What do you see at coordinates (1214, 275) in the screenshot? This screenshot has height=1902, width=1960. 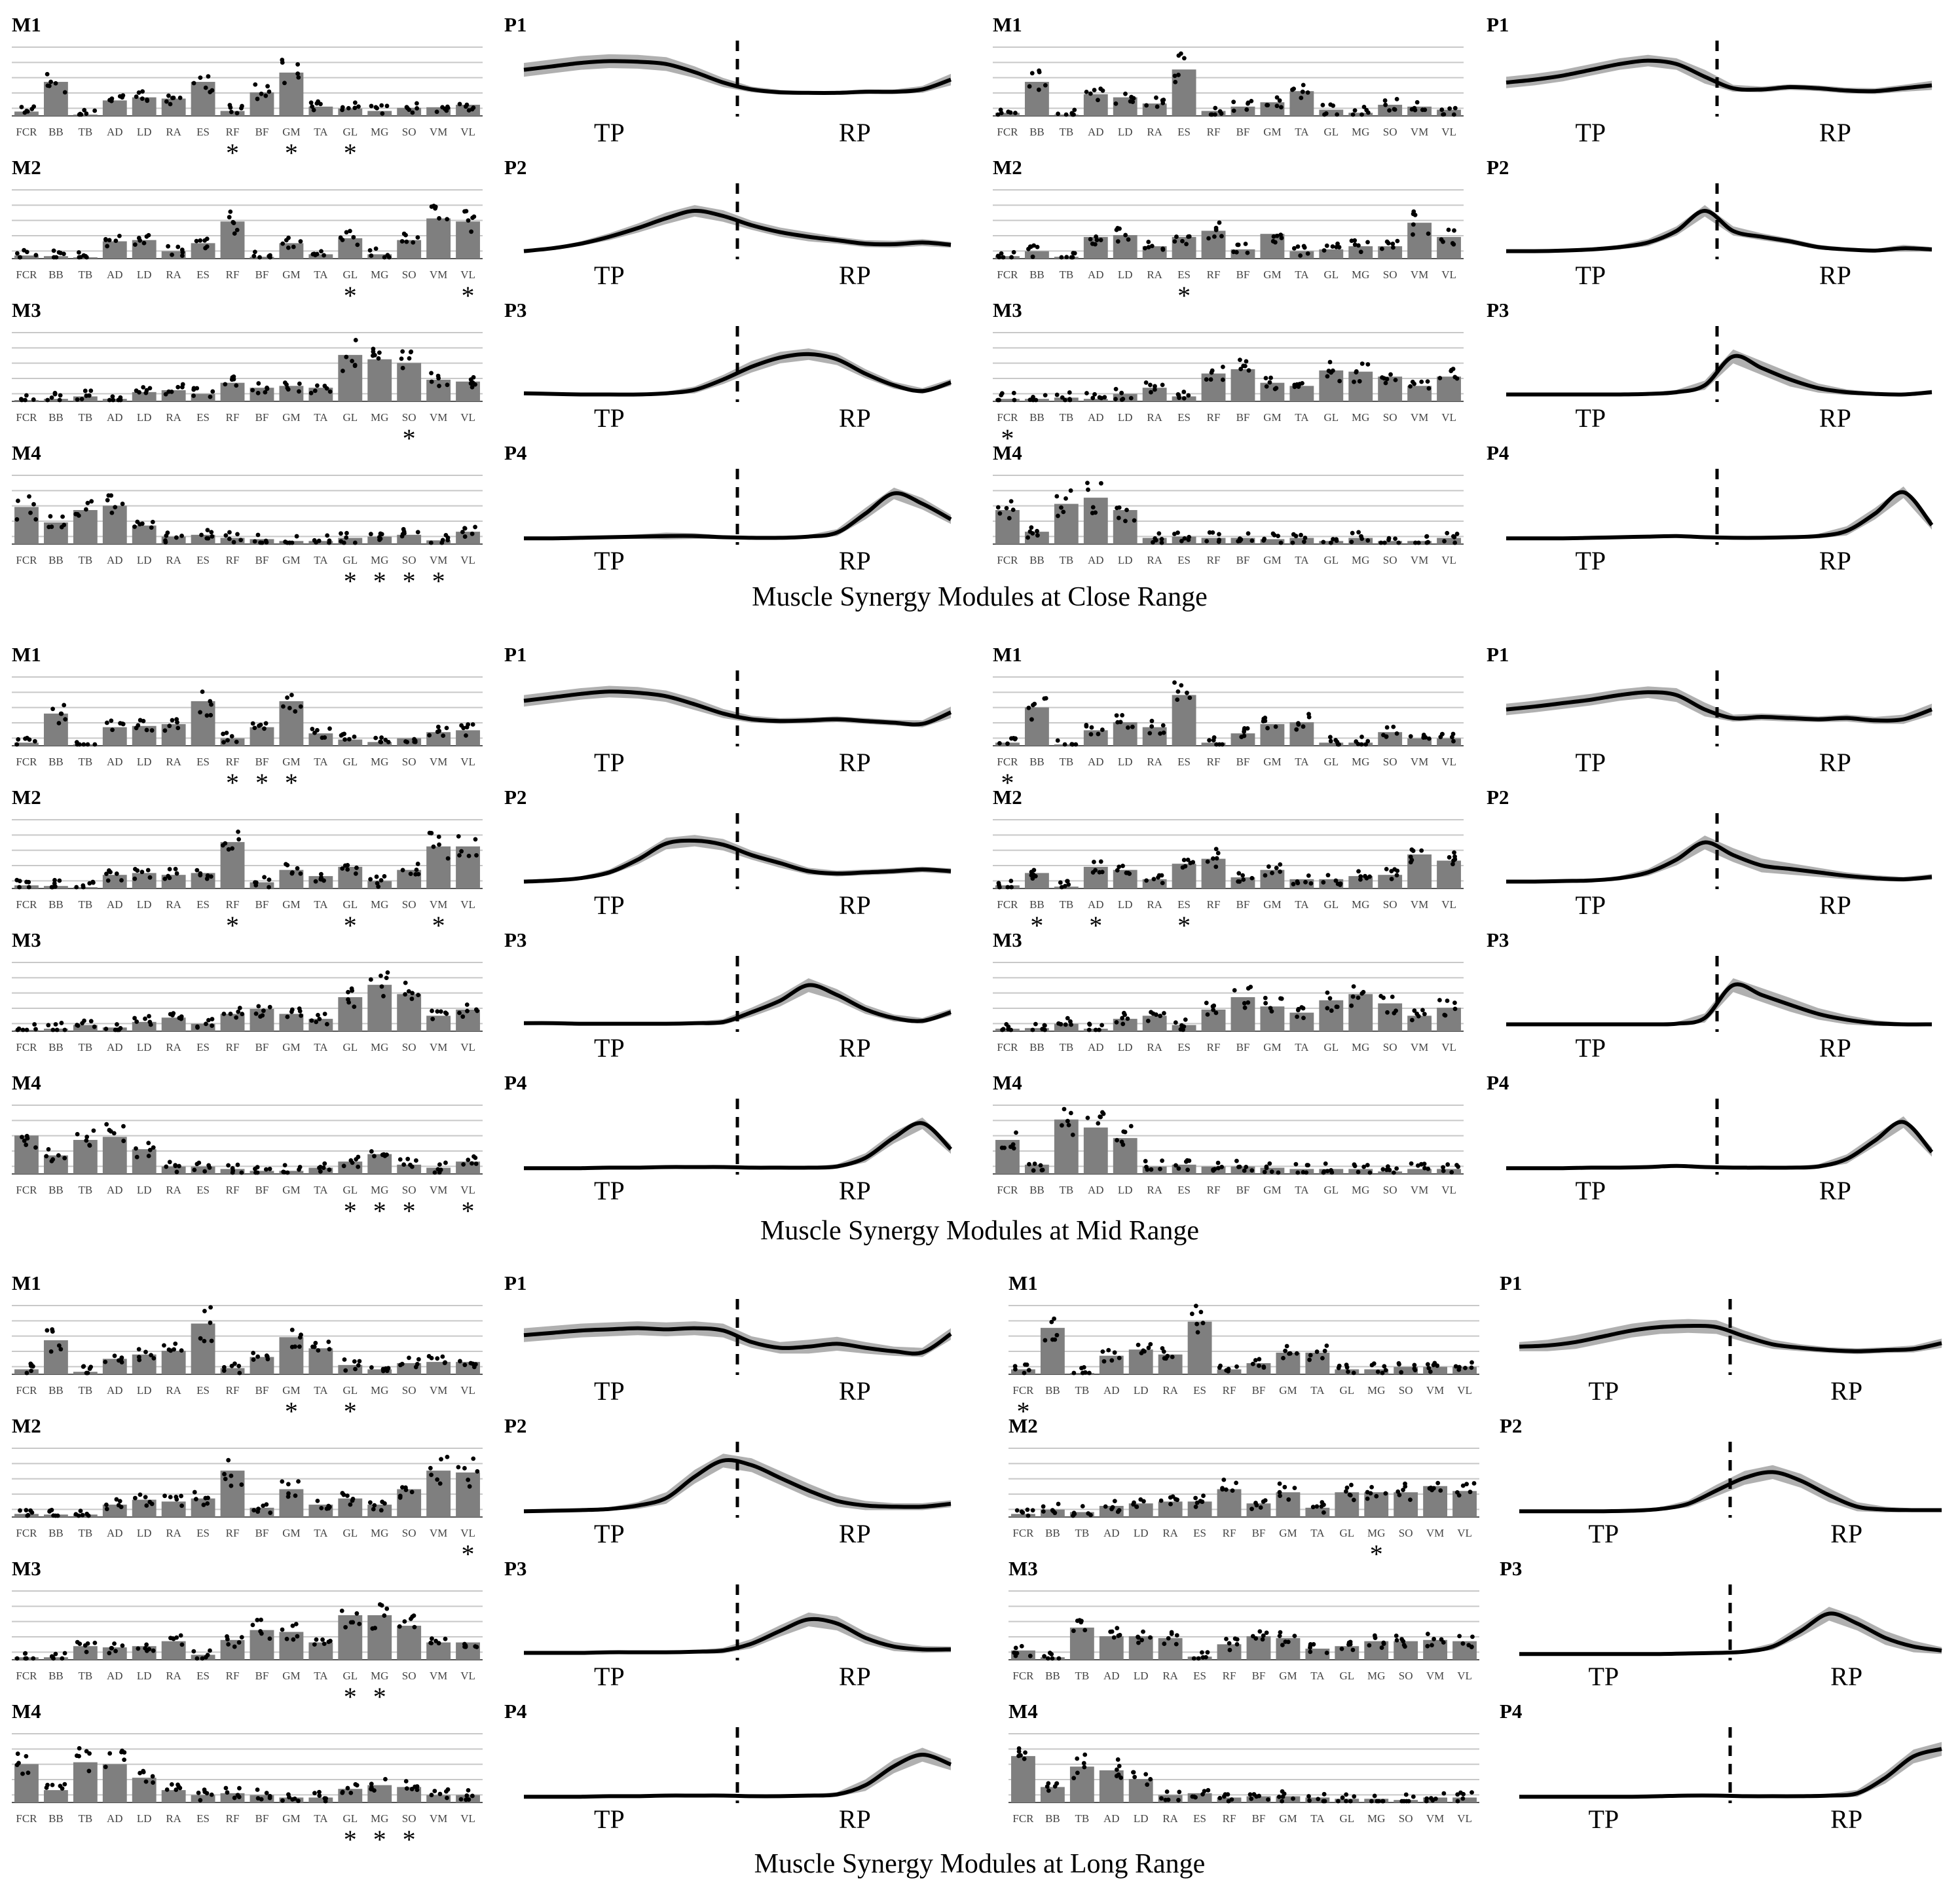 I see `muscle-tick-label: RF` at bounding box center [1214, 275].